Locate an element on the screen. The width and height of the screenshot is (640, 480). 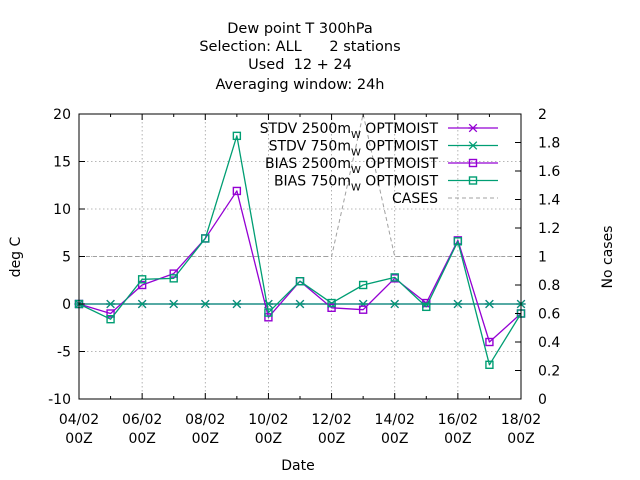
y-tick-label: 15 is located at coordinates (62, 163).